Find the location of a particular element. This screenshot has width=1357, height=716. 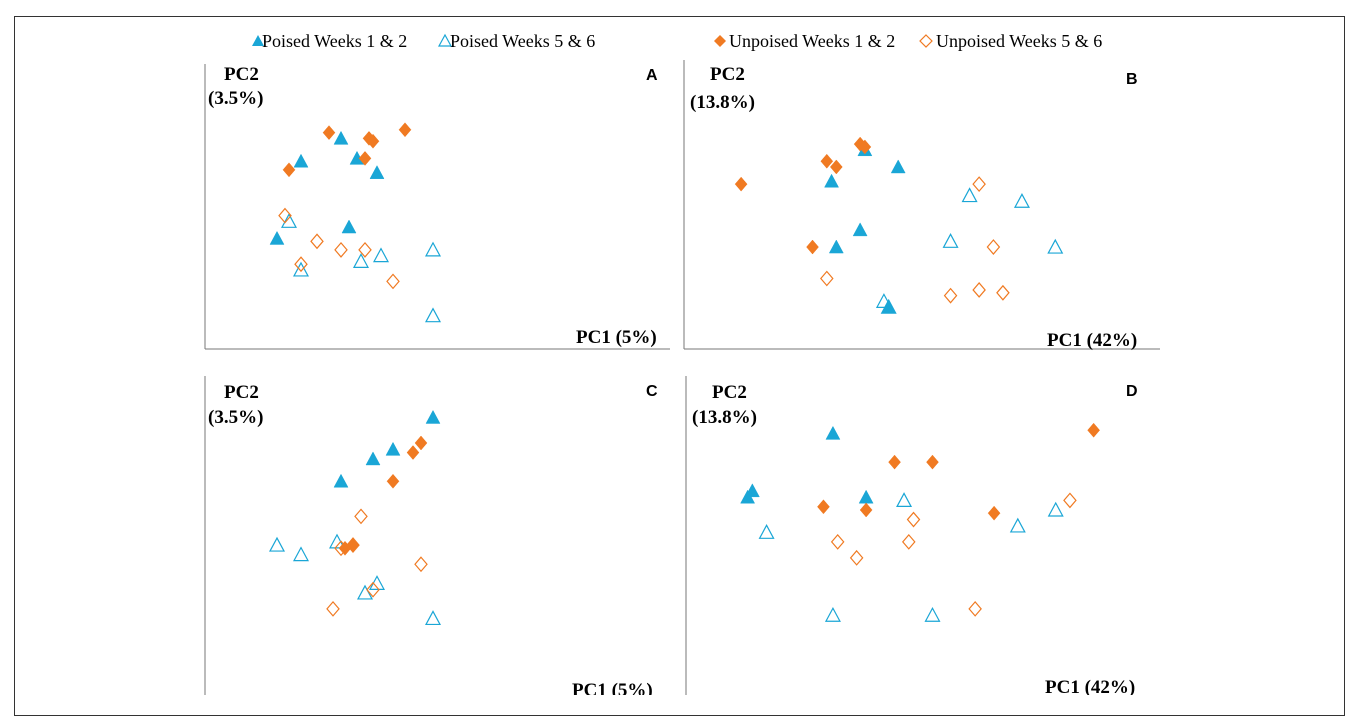

legend-label-poised-w56: Poised Weeks 5 & 6 is located at coordinates (522, 41).